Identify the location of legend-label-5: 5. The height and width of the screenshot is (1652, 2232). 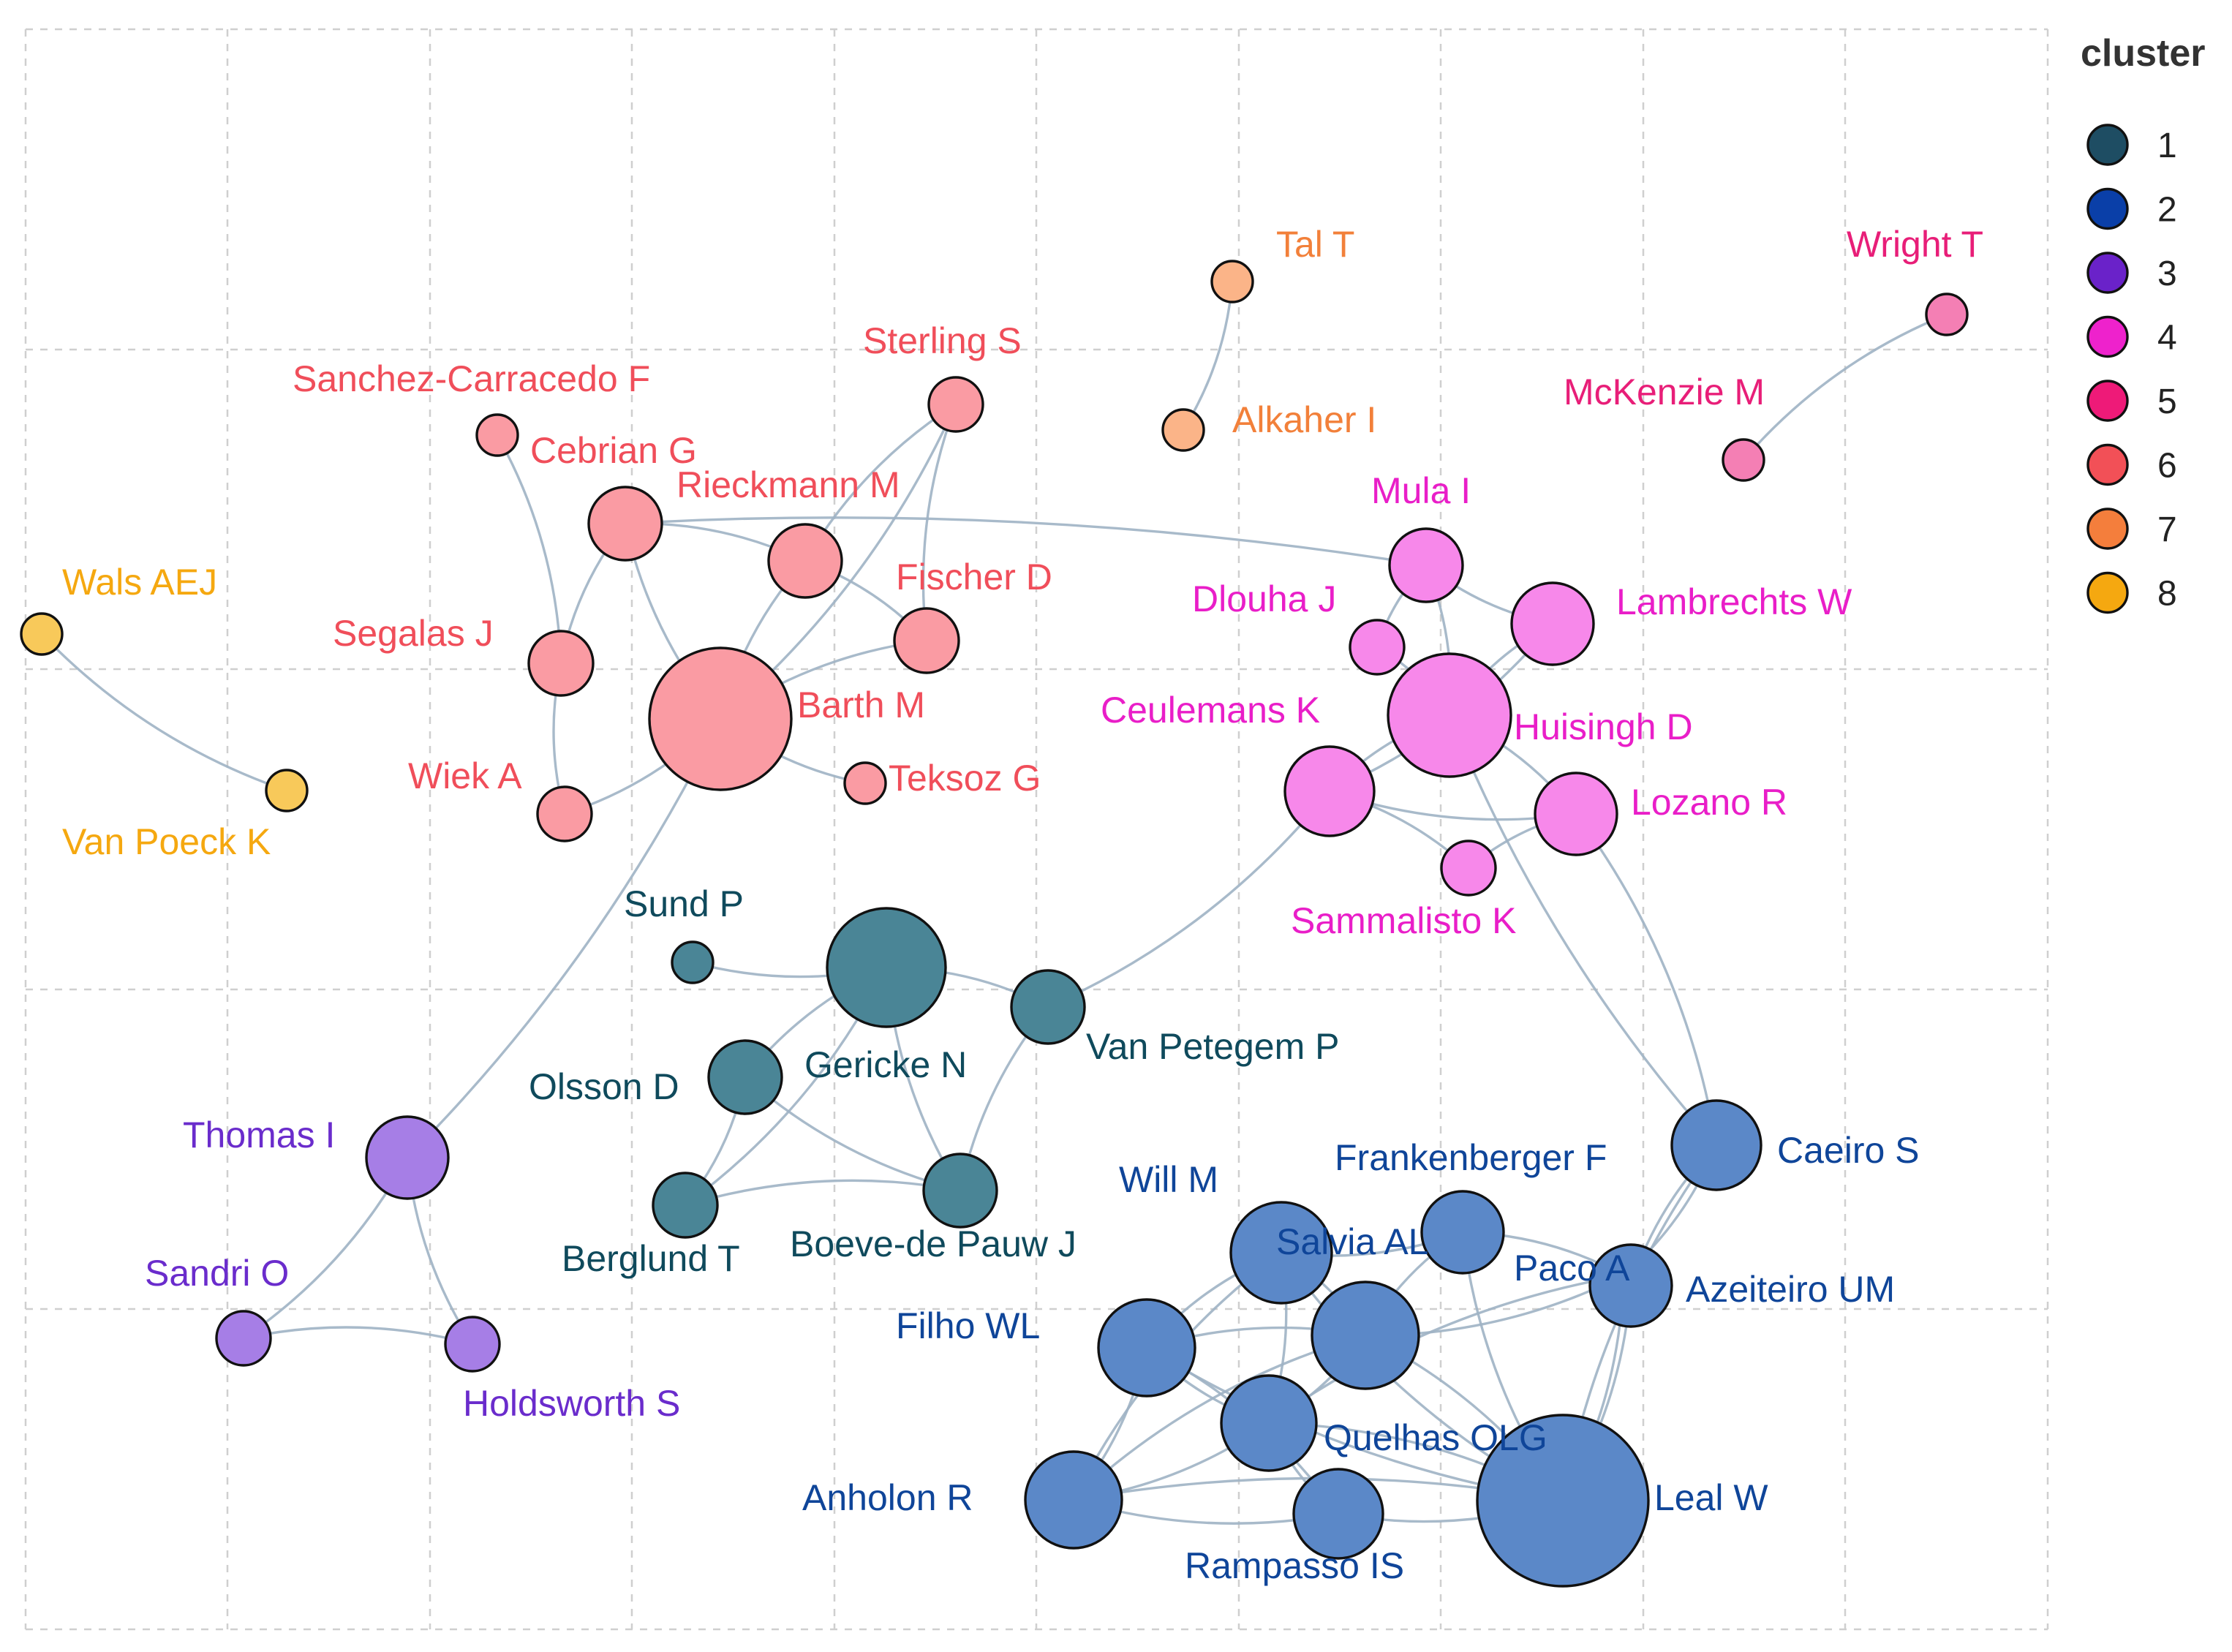
(2167, 401).